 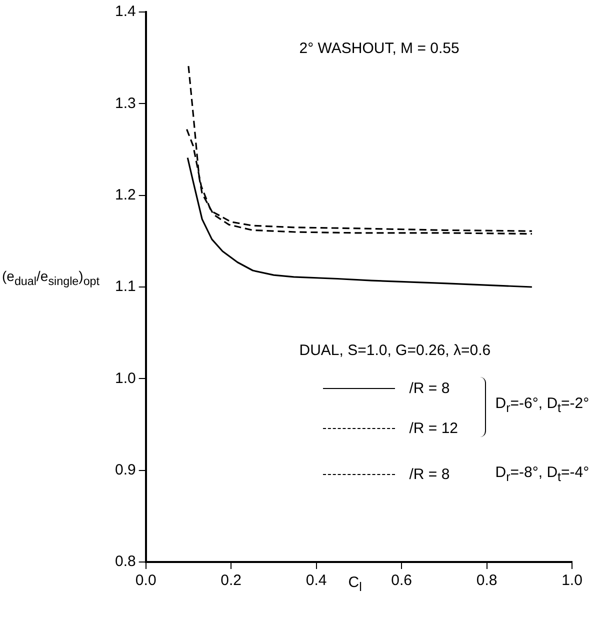 What do you see at coordinates (125, 103) in the screenshot?
I see `y-tick-label: 1.3` at bounding box center [125, 103].